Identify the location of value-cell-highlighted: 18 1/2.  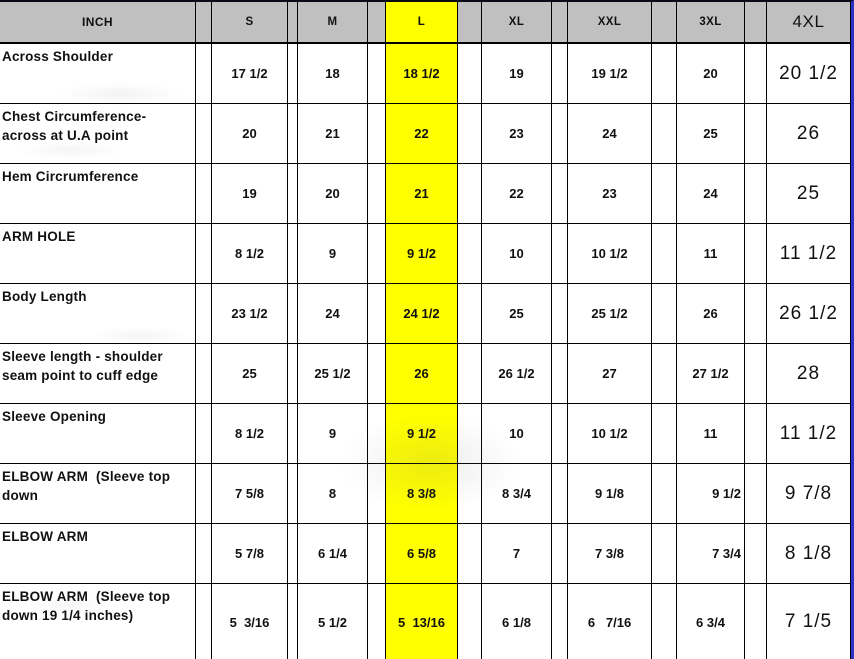
(422, 74).